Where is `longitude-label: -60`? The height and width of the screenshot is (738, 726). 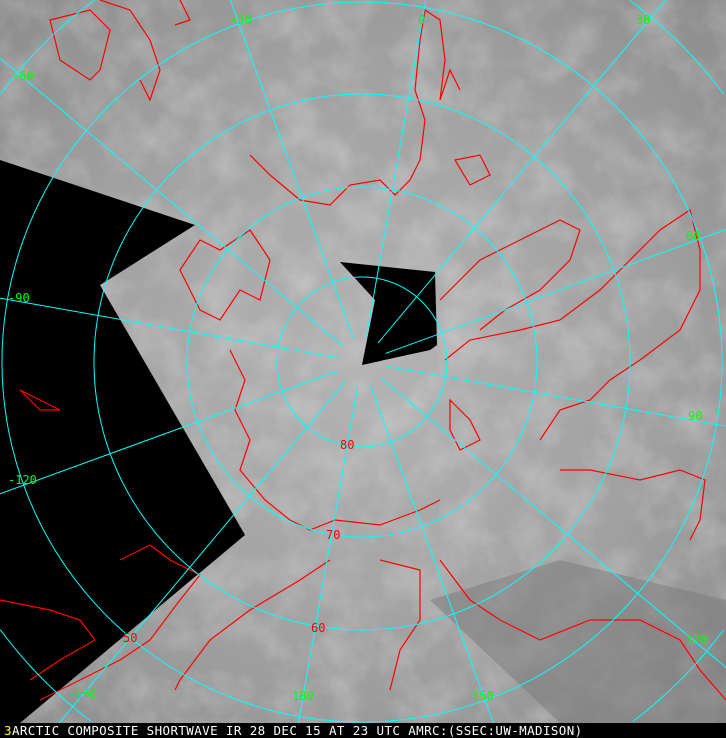 longitude-label: -60 is located at coordinates (23, 76).